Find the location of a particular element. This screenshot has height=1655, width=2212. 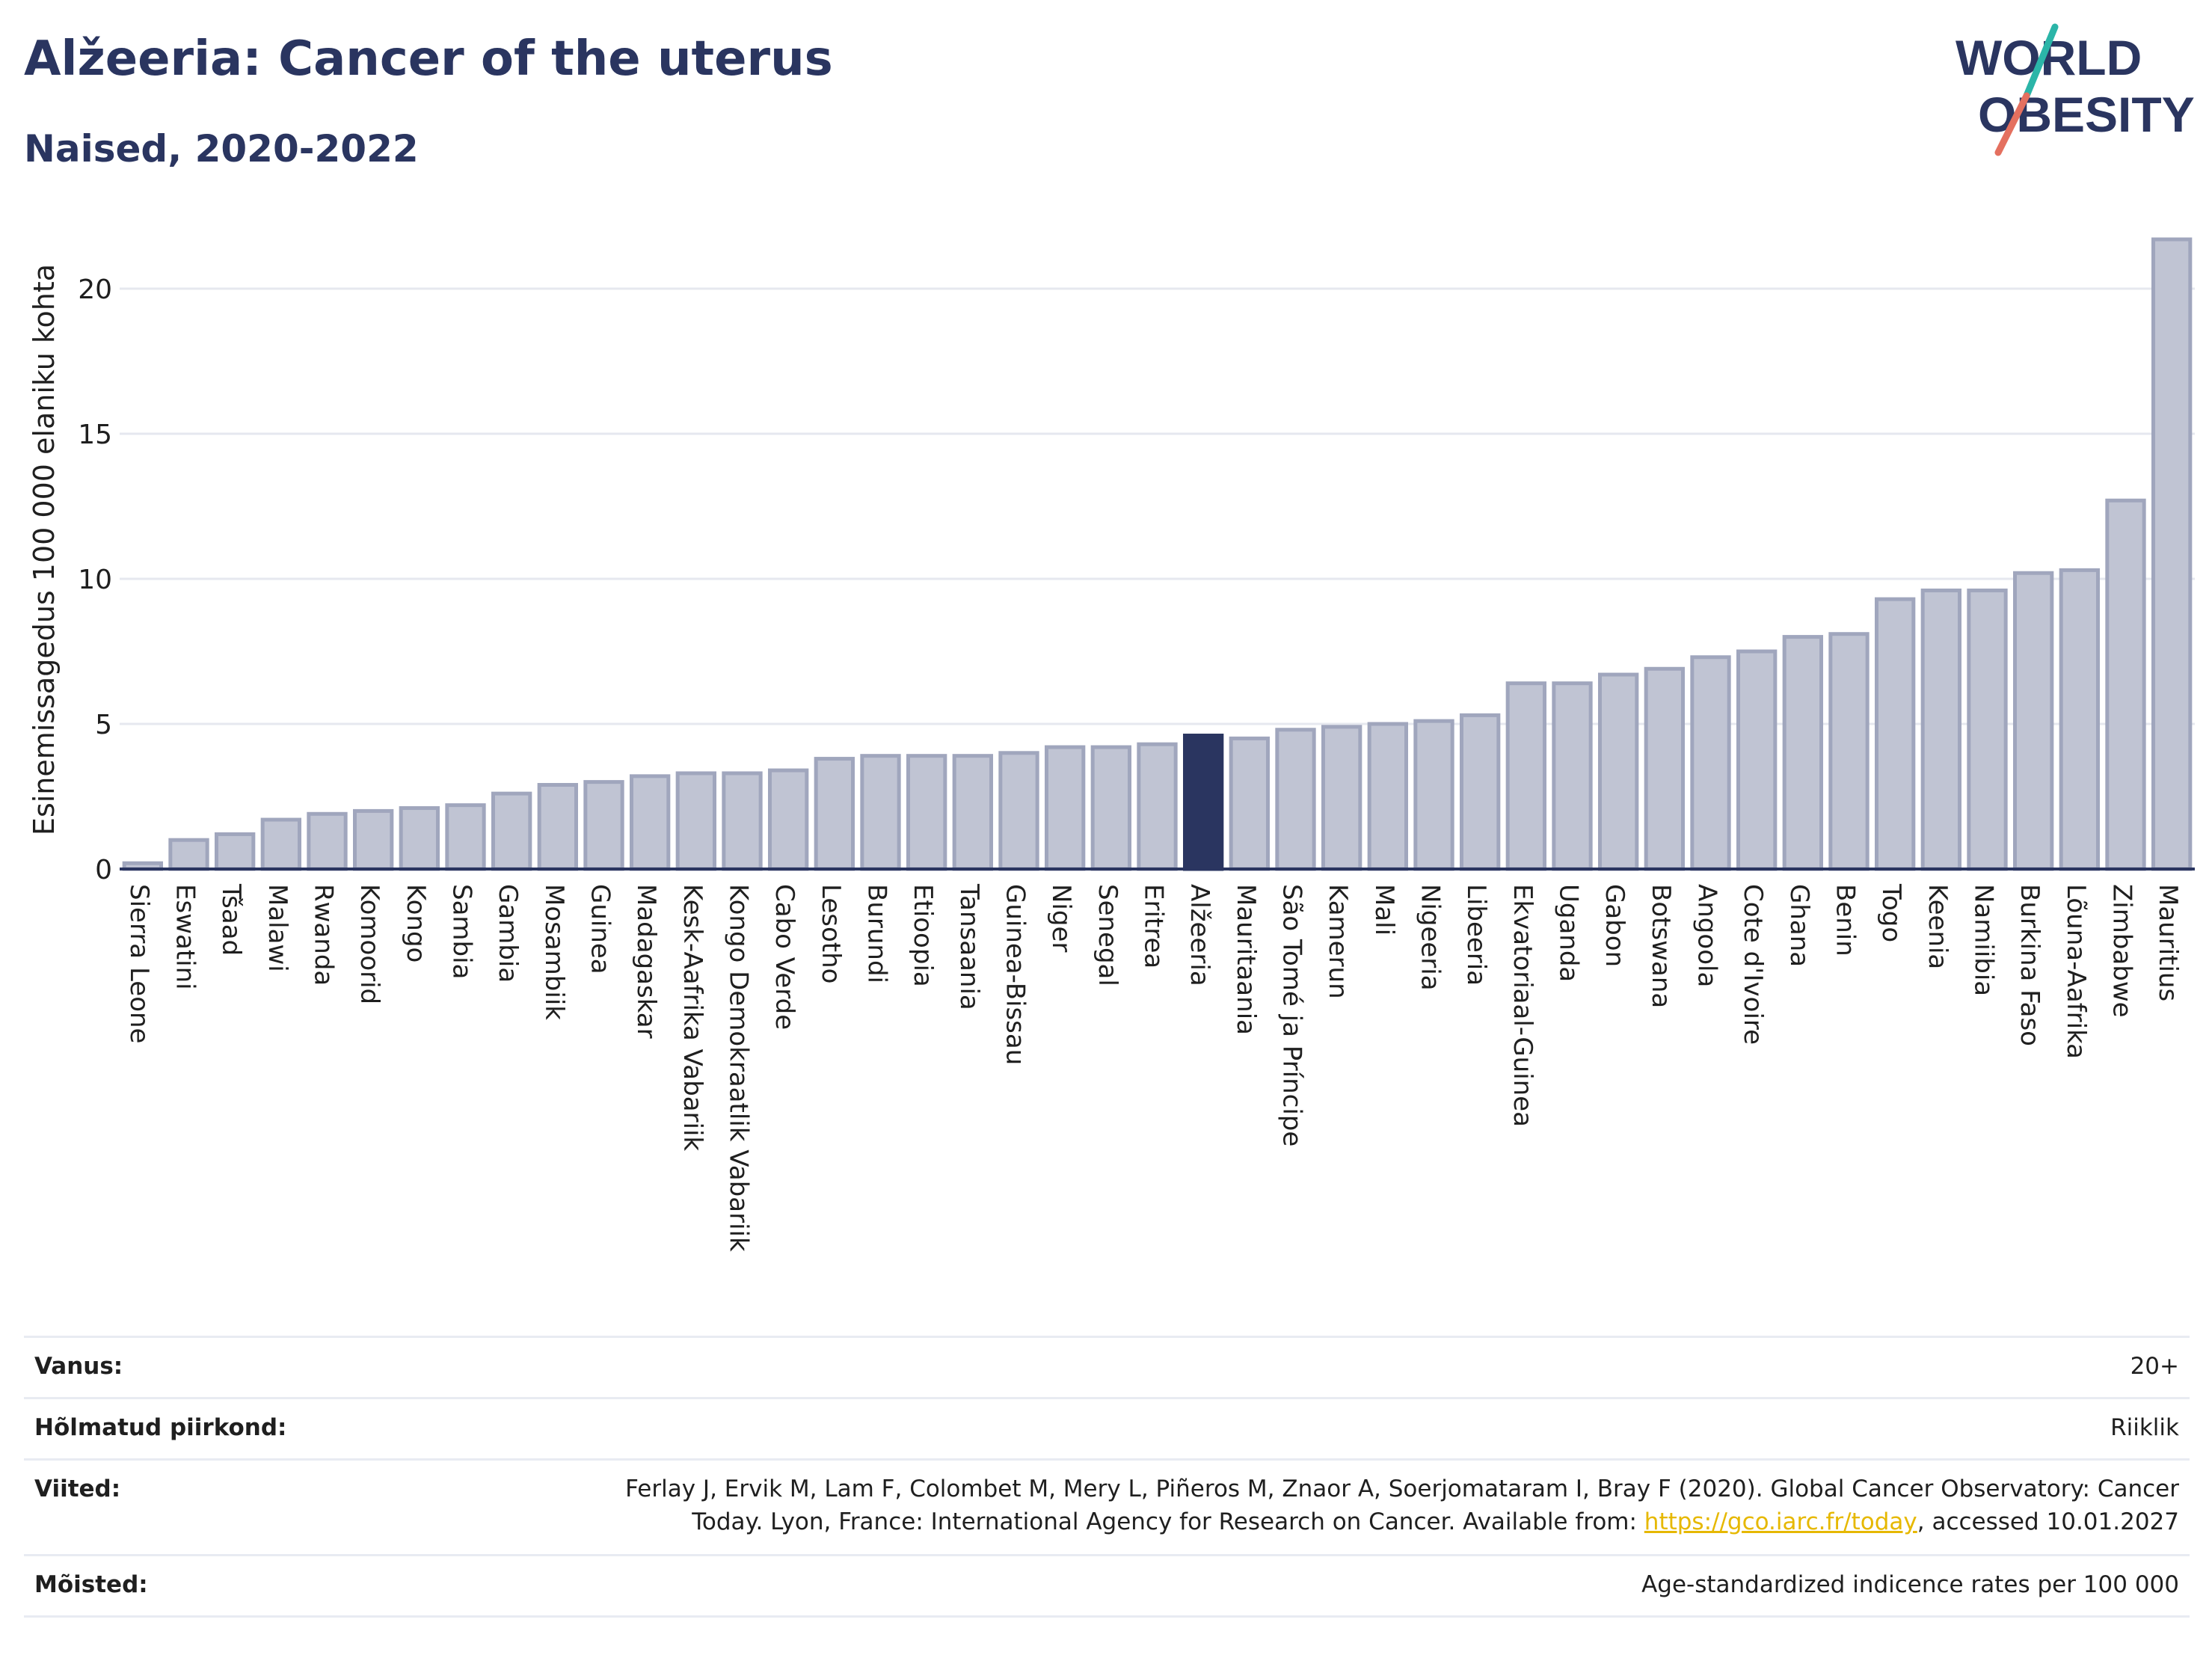

x-tick-label: Ghana is located at coordinates (1799, 925).